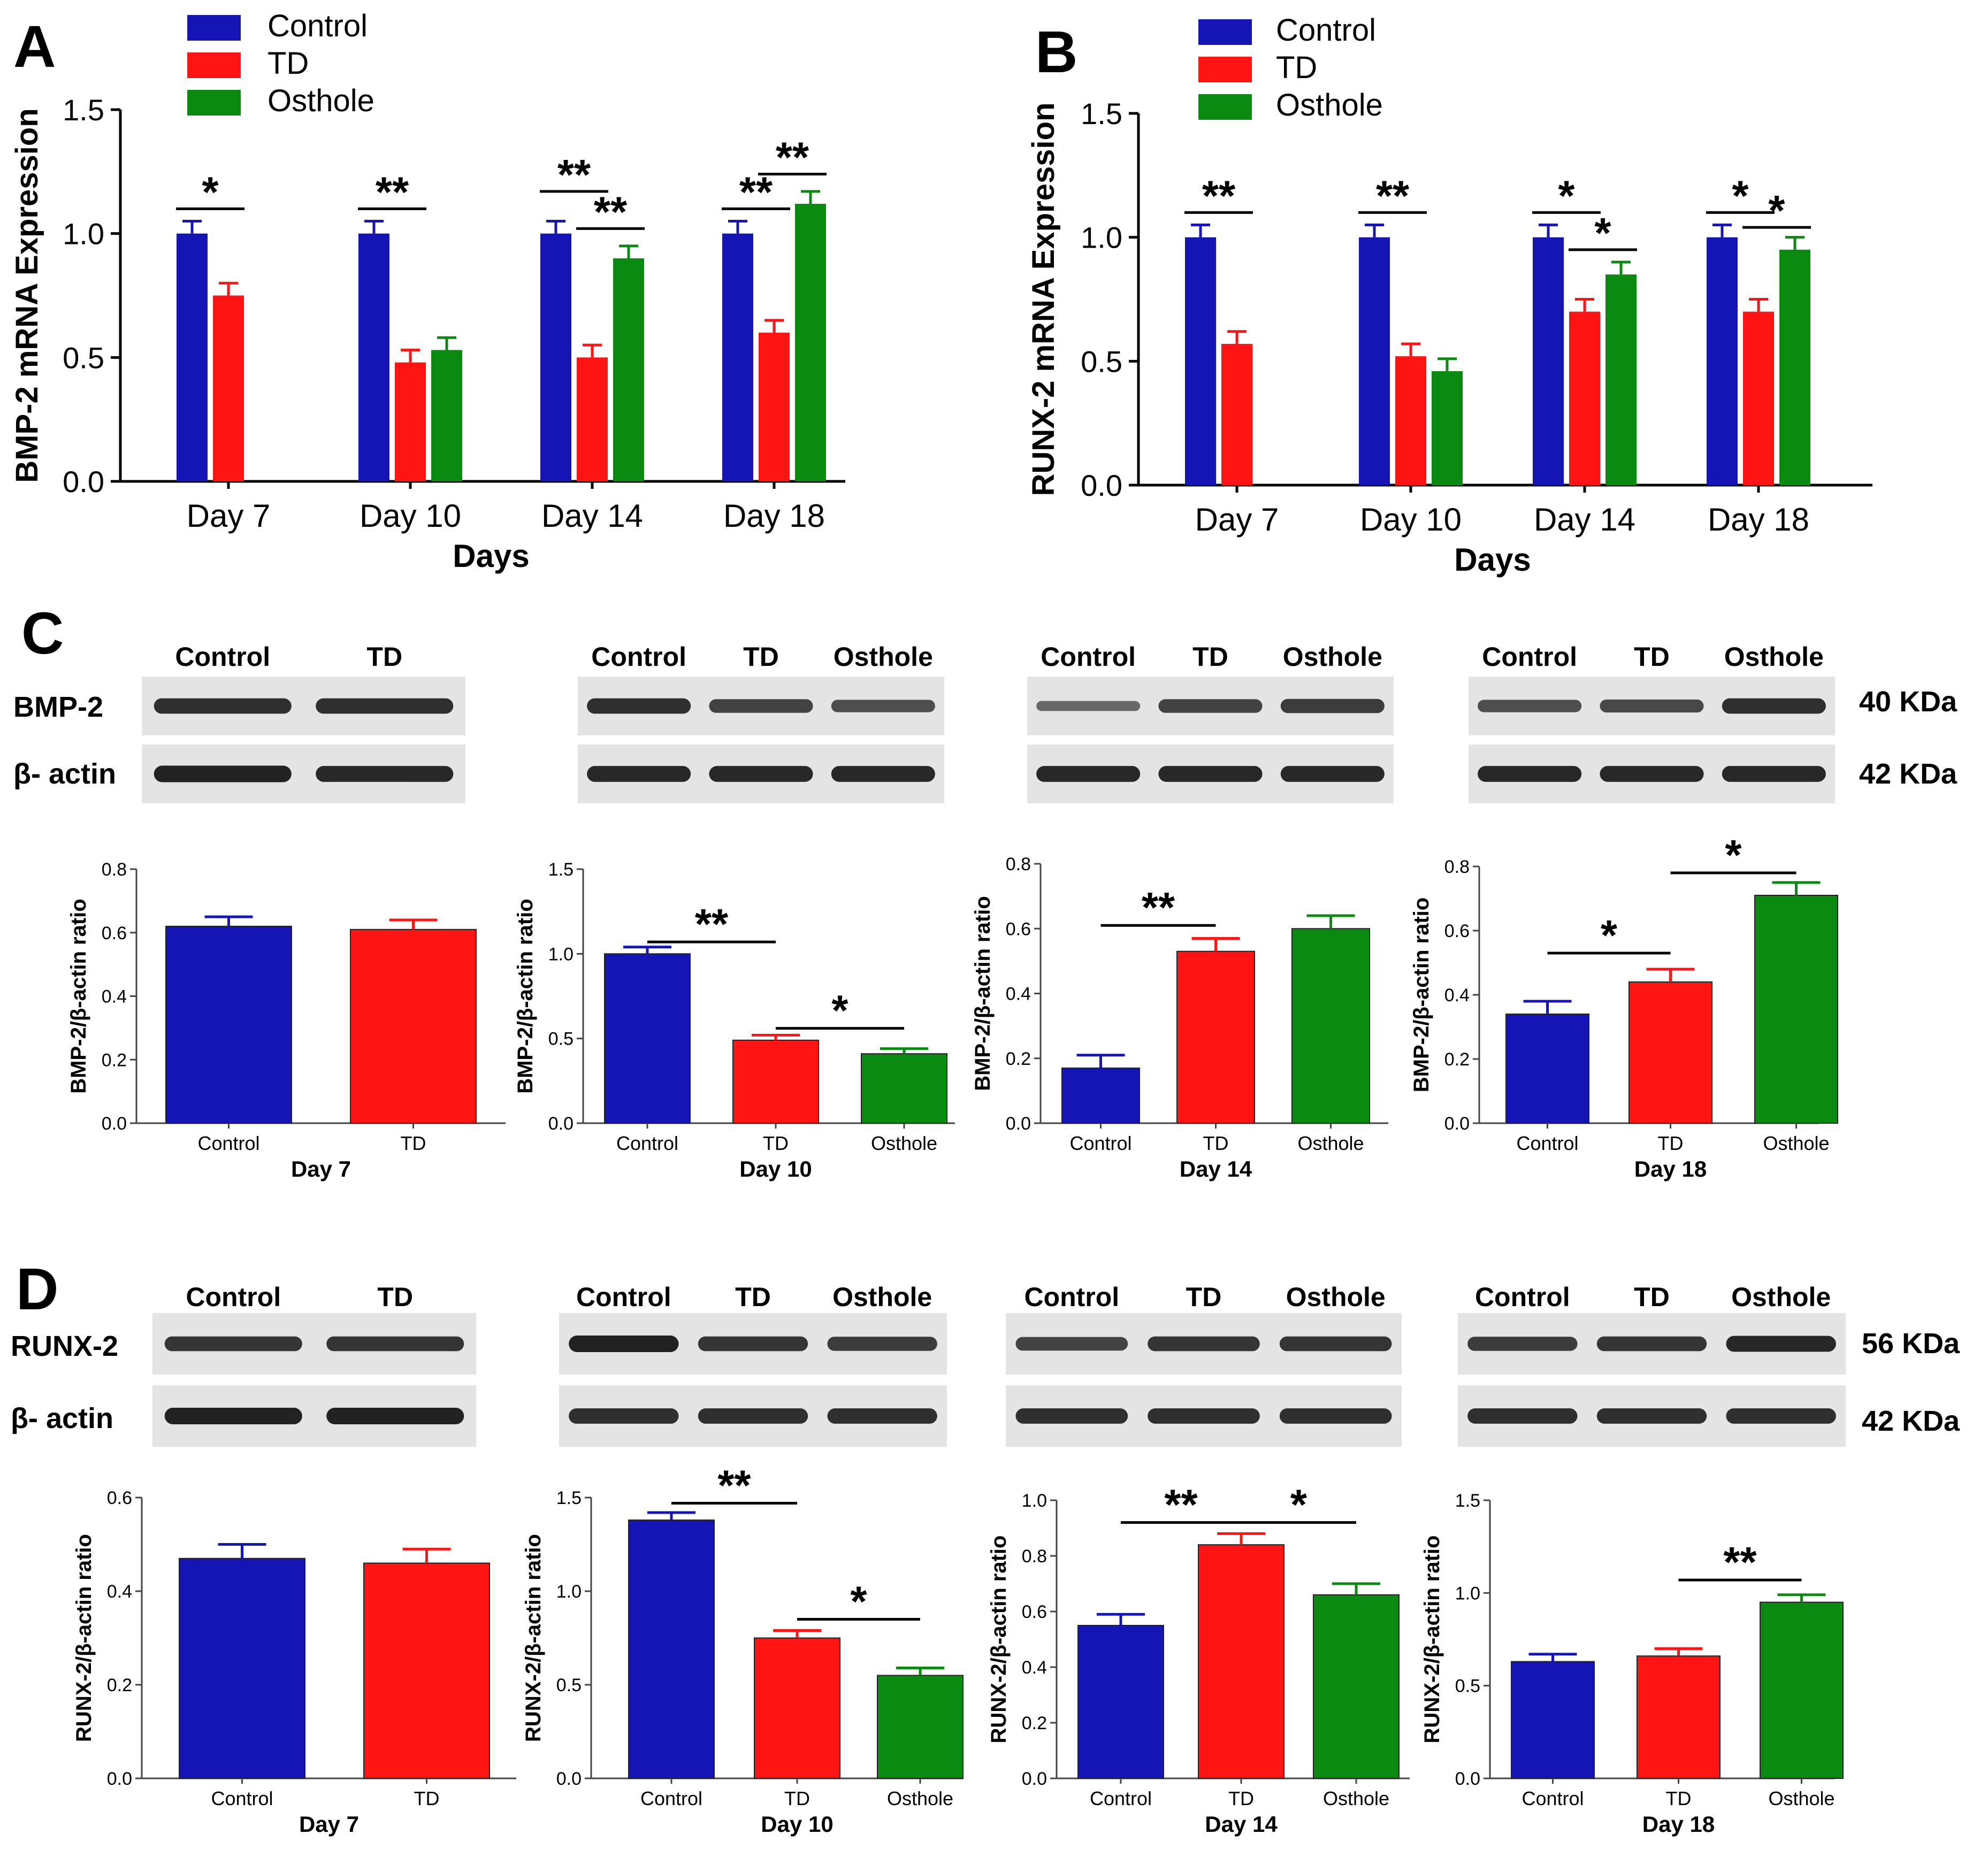 The image size is (1988, 1857). I want to click on panel-label-b: B, so click(1056, 52).